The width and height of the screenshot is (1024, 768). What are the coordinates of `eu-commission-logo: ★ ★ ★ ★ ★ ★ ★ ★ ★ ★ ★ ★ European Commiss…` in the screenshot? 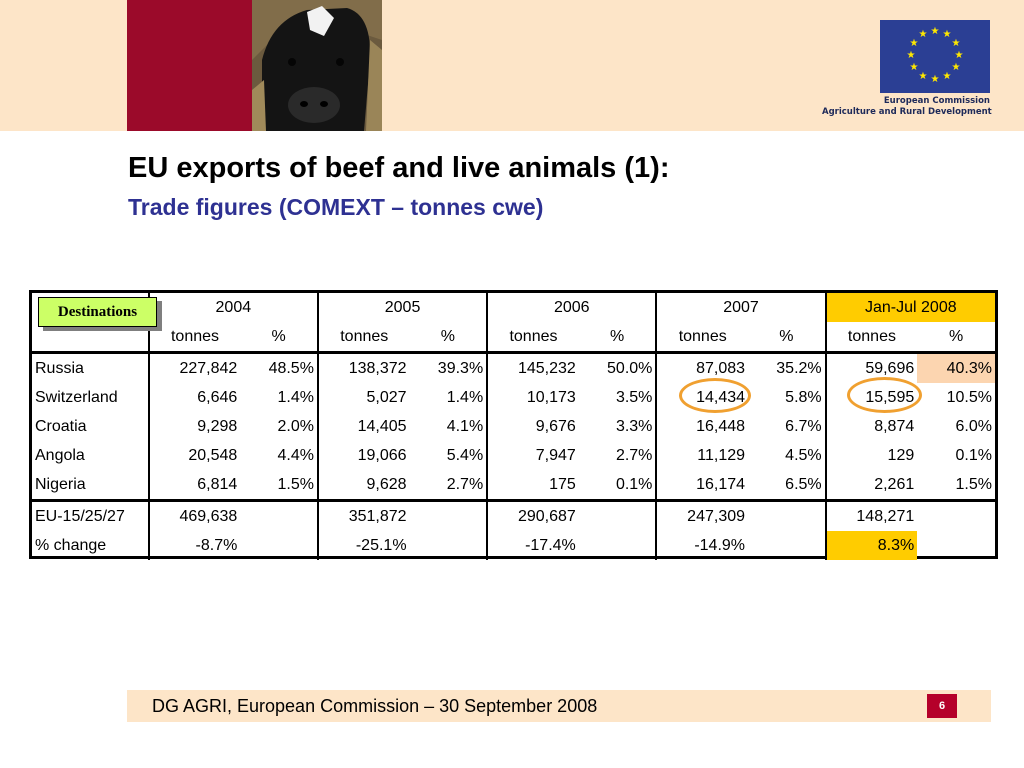 It's located at (908, 70).